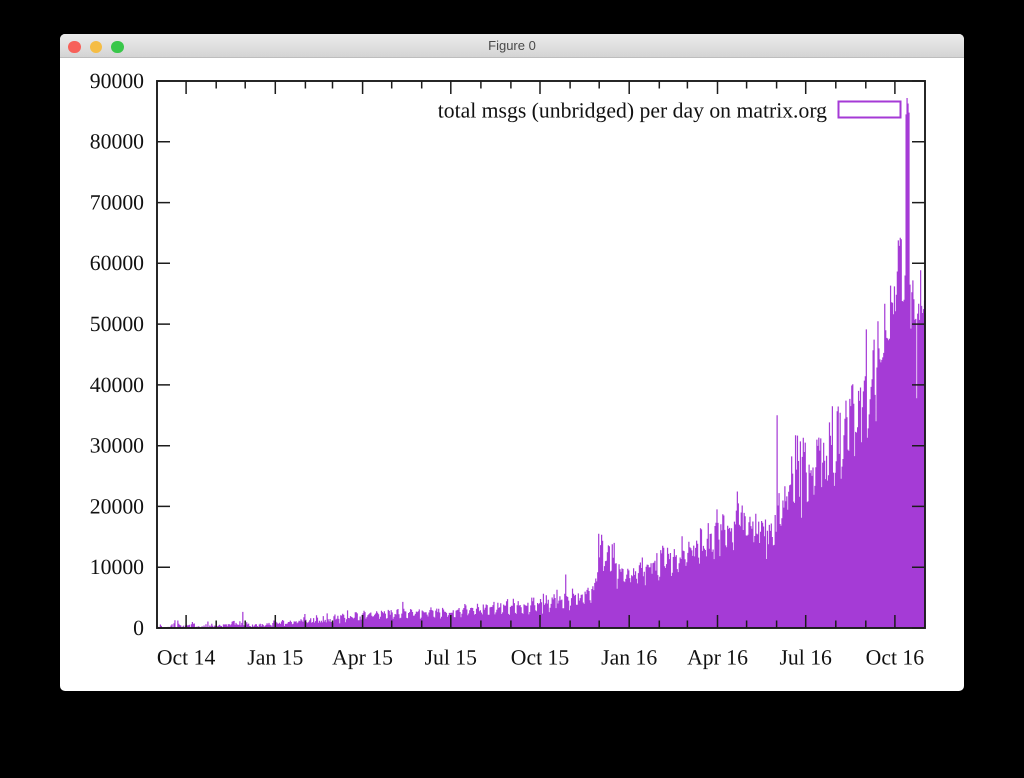 This screenshot has height=778, width=1024. Describe the element at coordinates (138, 628) in the screenshot. I see `svg-text: 0` at that location.